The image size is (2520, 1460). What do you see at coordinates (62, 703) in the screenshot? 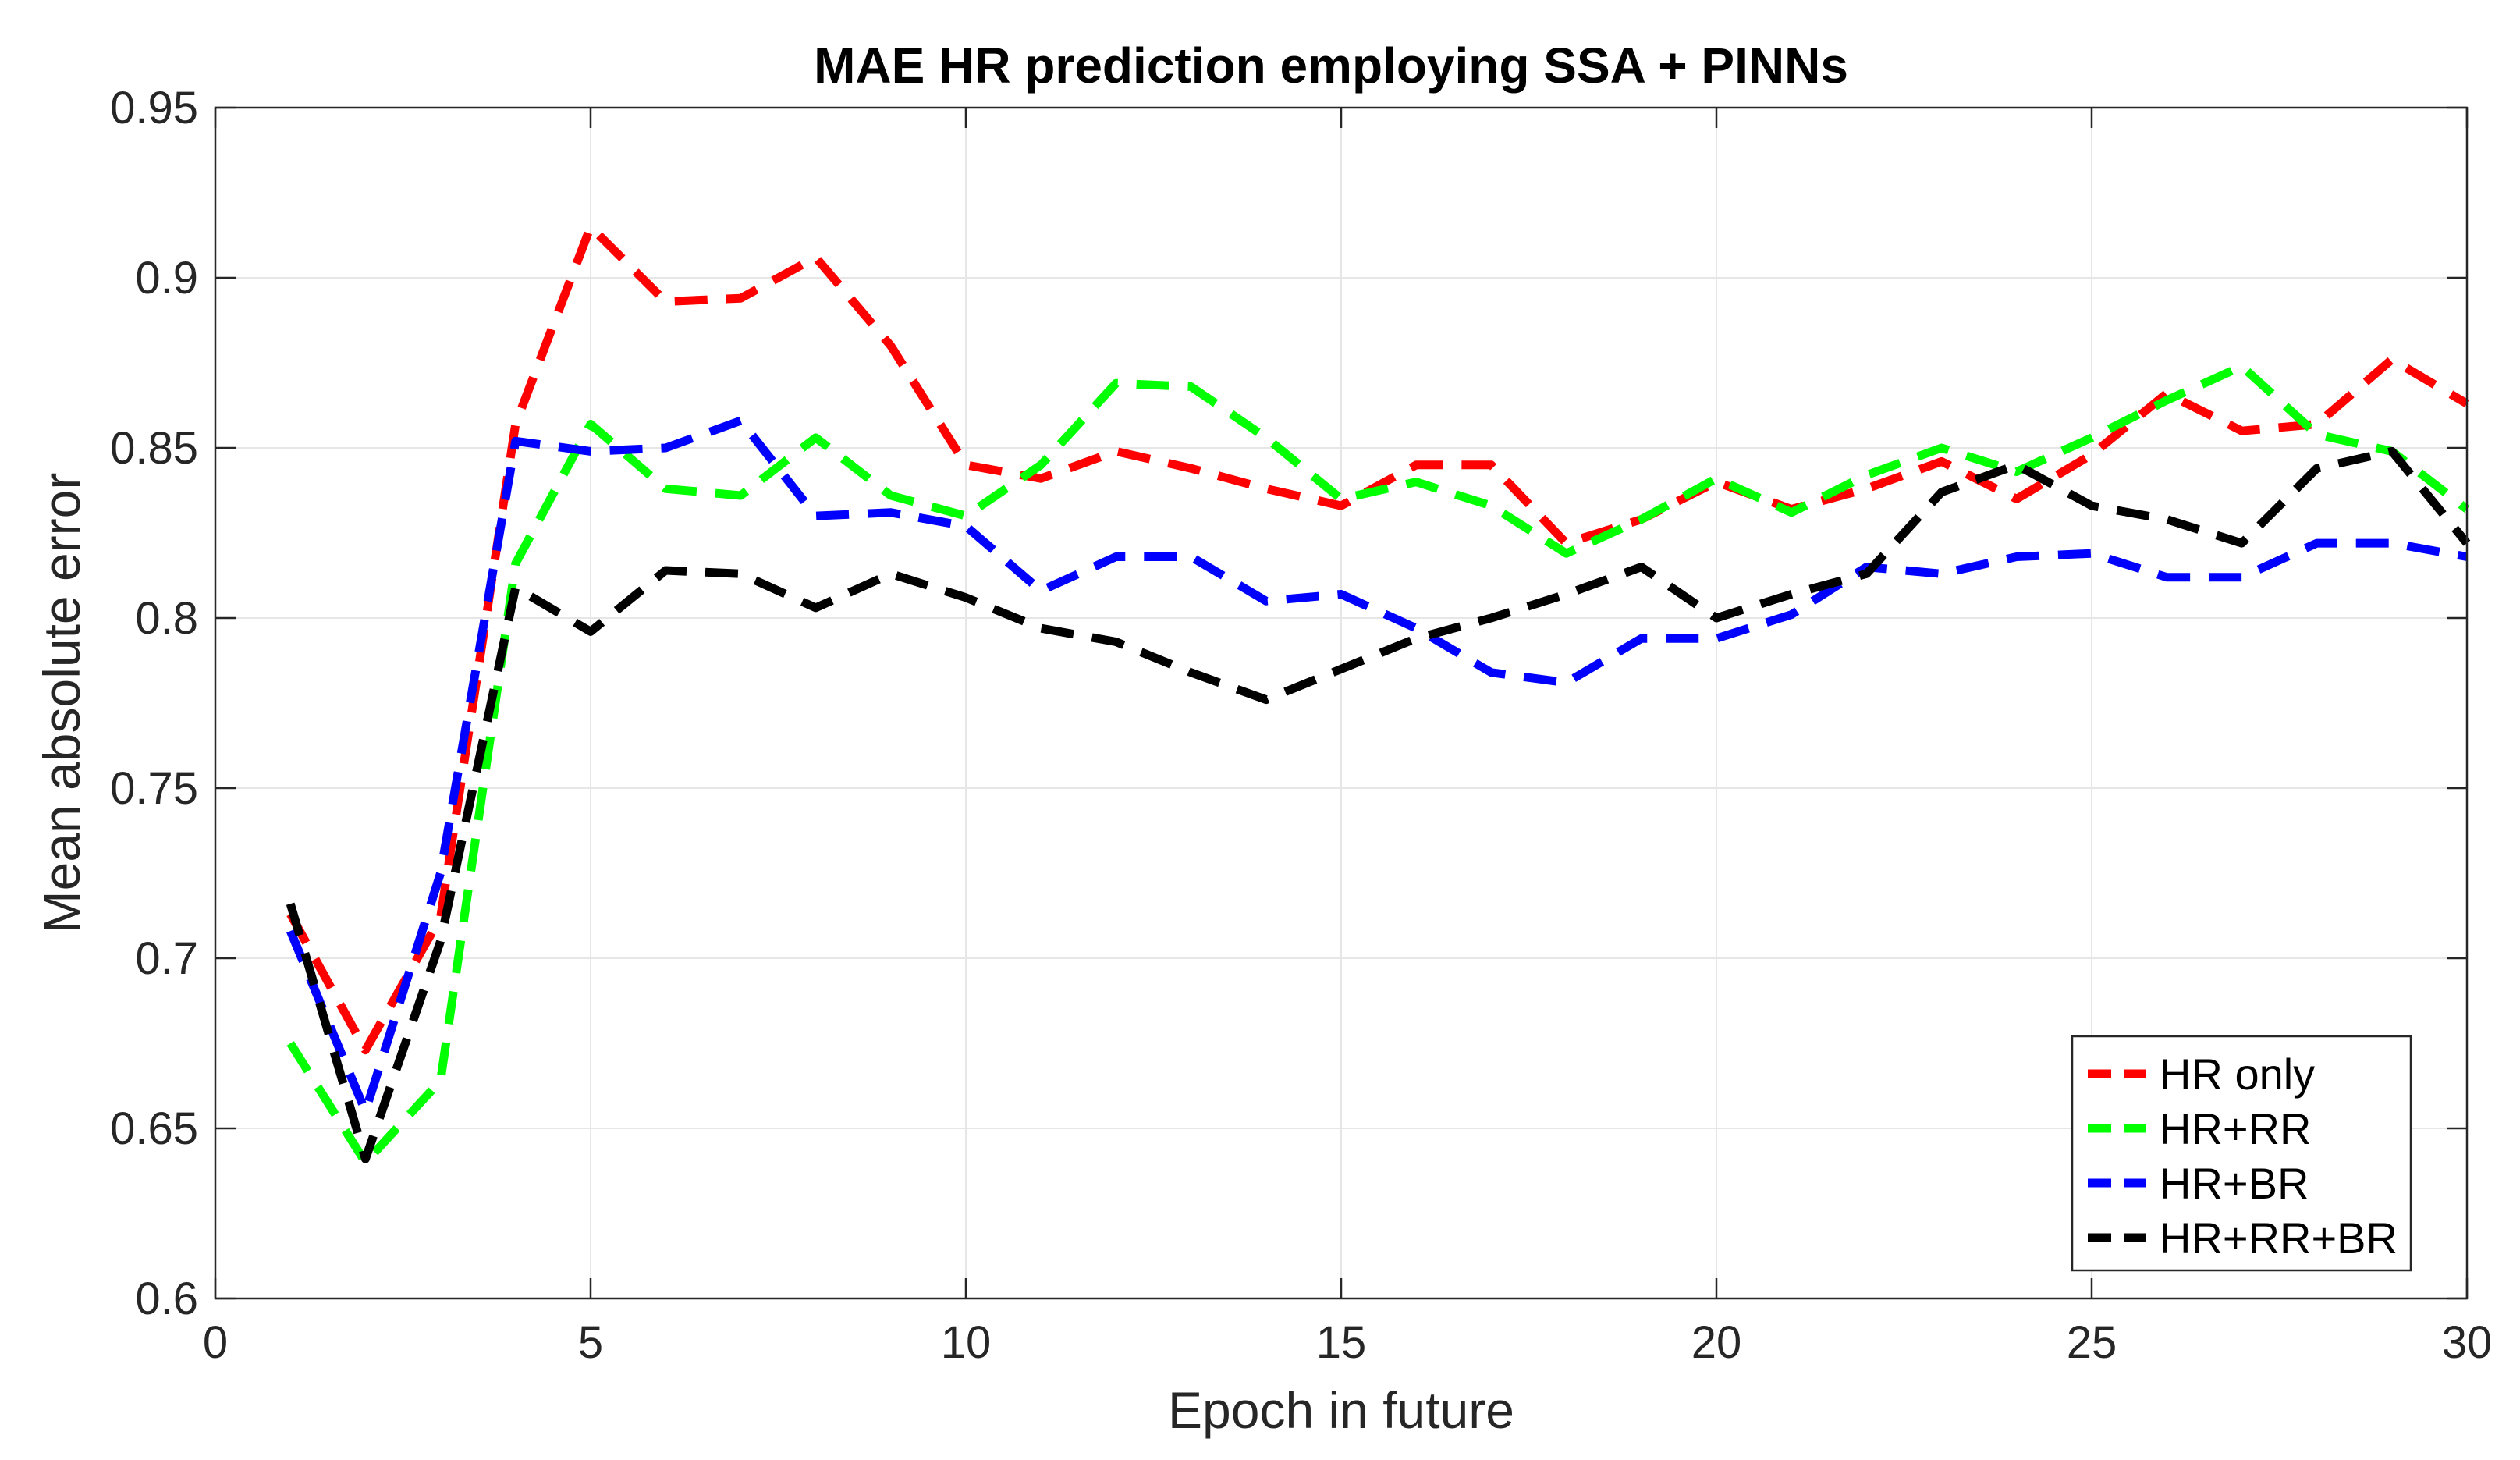
I see `y-axis-label: Mean absolute error` at bounding box center [62, 703].